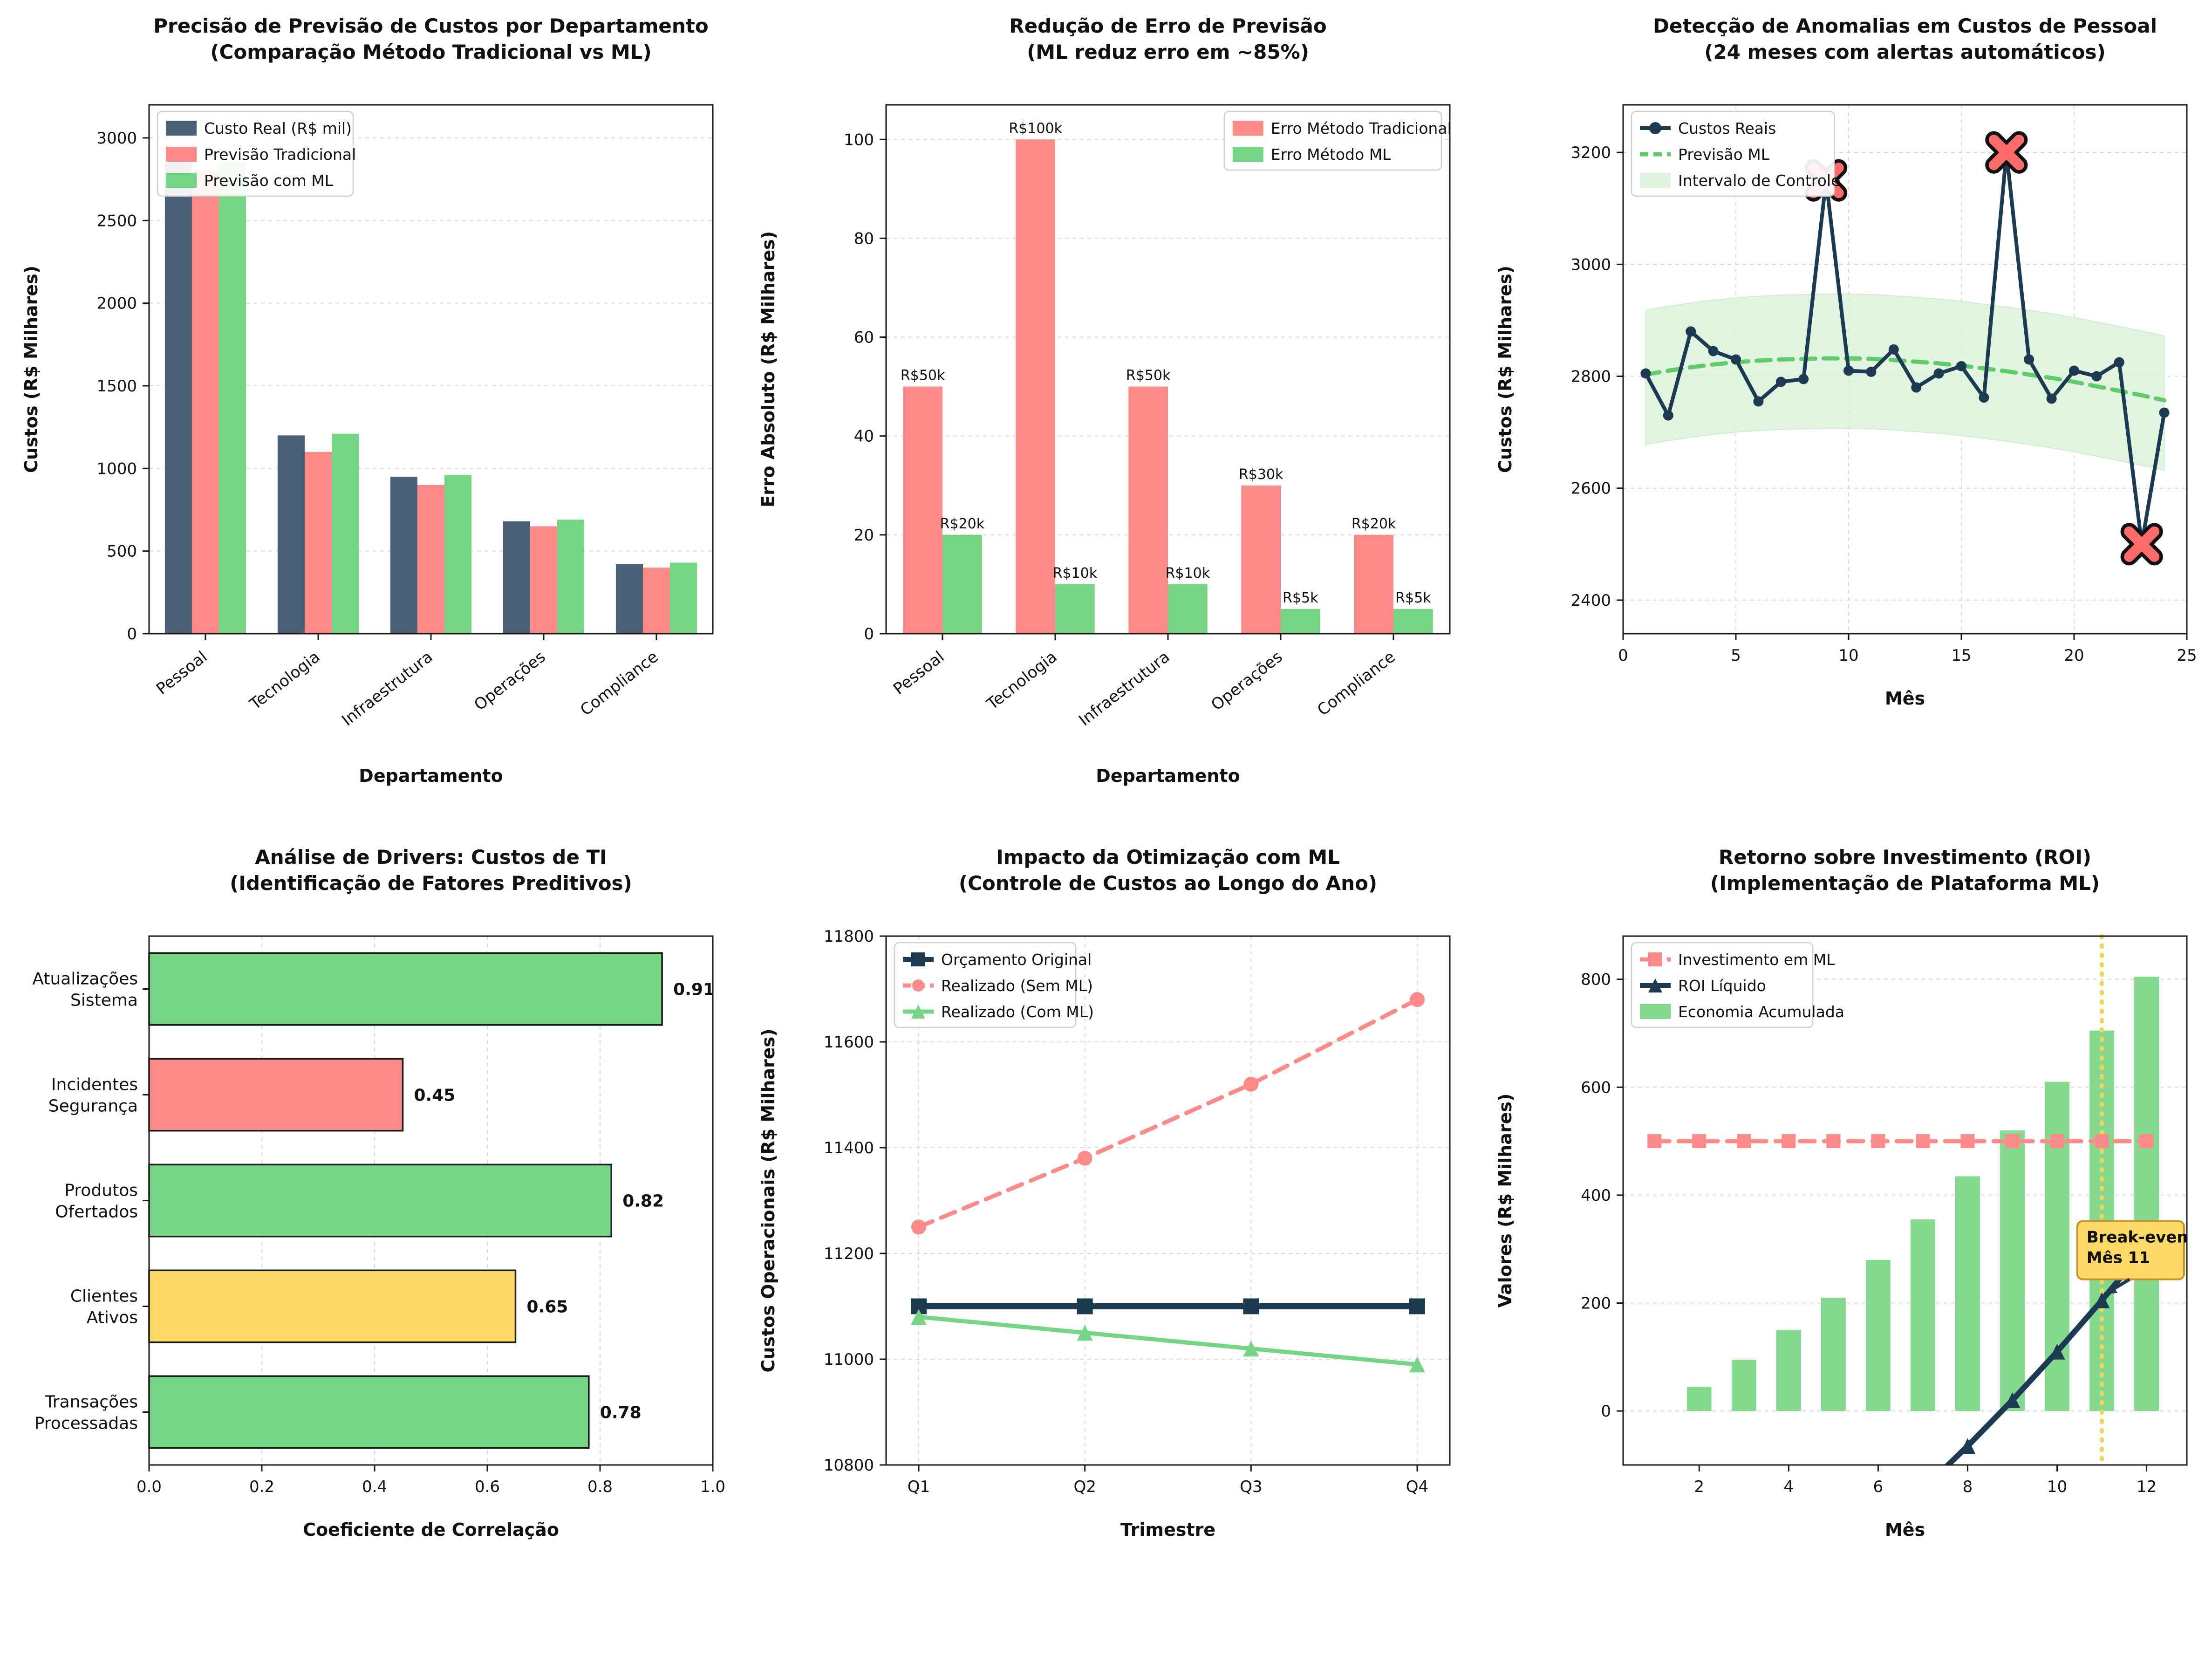 Image resolution: width=2212 pixels, height=1663 pixels. Describe the element at coordinates (487, 1487) in the screenshot. I see `x-tick-label: 0.6` at that location.